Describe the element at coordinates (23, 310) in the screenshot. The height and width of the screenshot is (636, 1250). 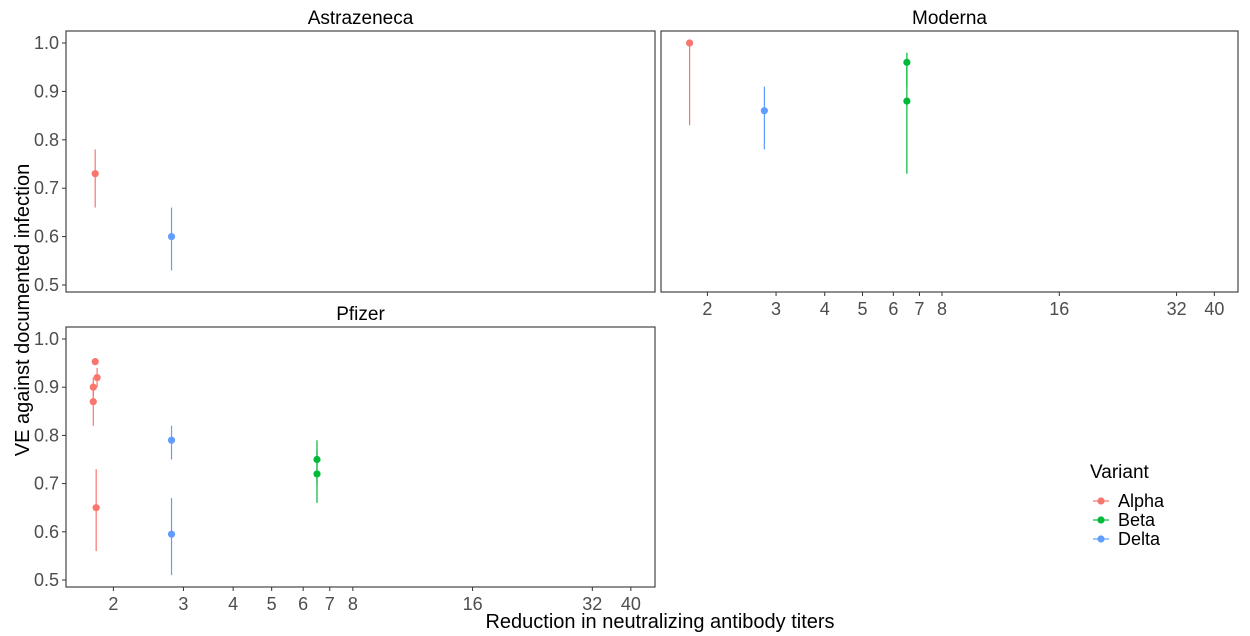
I see `y-axis-title: VE against documented infection` at that location.